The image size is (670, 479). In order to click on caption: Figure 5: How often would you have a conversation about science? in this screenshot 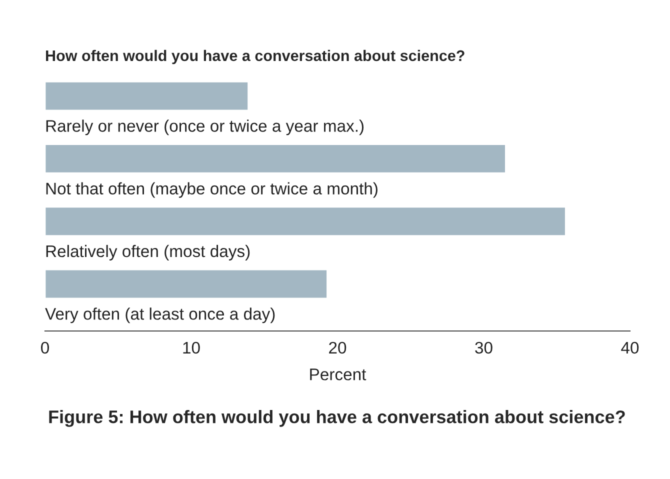, I will do `click(337, 418)`.